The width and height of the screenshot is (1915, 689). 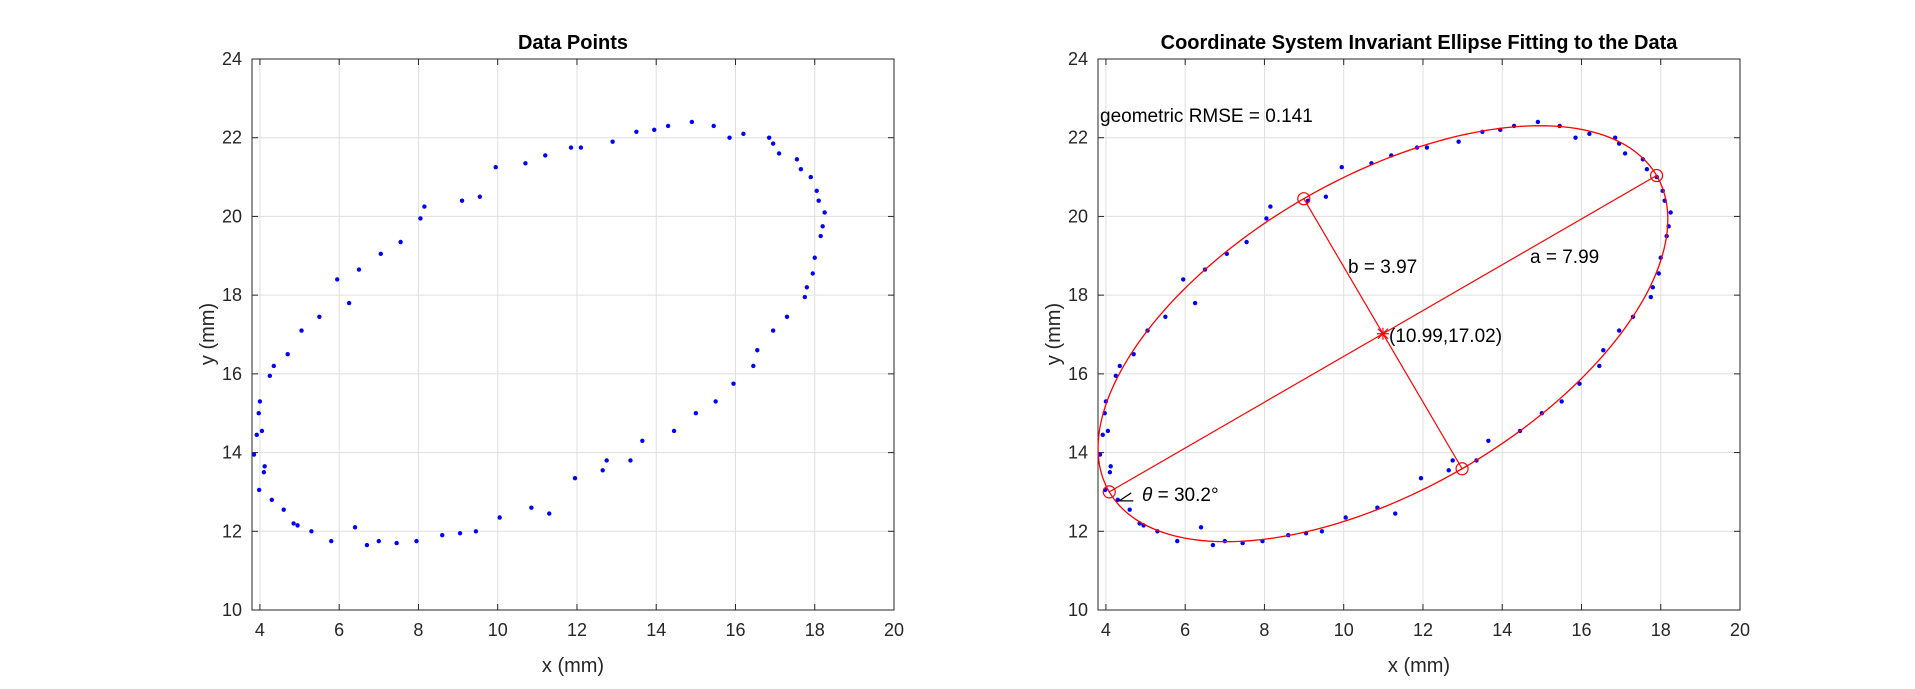 What do you see at coordinates (1344, 630) in the screenshot?
I see `x-tick-label: 10` at bounding box center [1344, 630].